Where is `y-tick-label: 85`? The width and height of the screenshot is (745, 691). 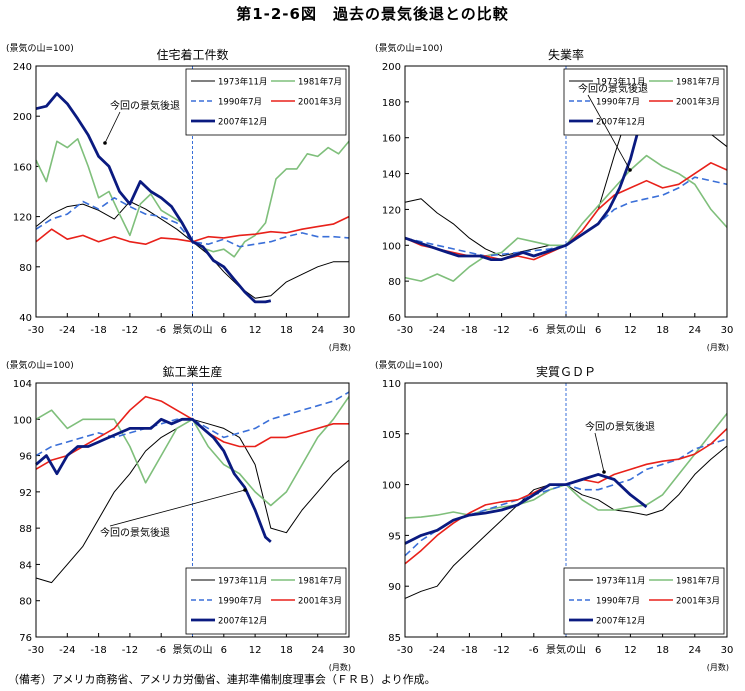
y-tick-label: 85 is located at coordinates (394, 638).